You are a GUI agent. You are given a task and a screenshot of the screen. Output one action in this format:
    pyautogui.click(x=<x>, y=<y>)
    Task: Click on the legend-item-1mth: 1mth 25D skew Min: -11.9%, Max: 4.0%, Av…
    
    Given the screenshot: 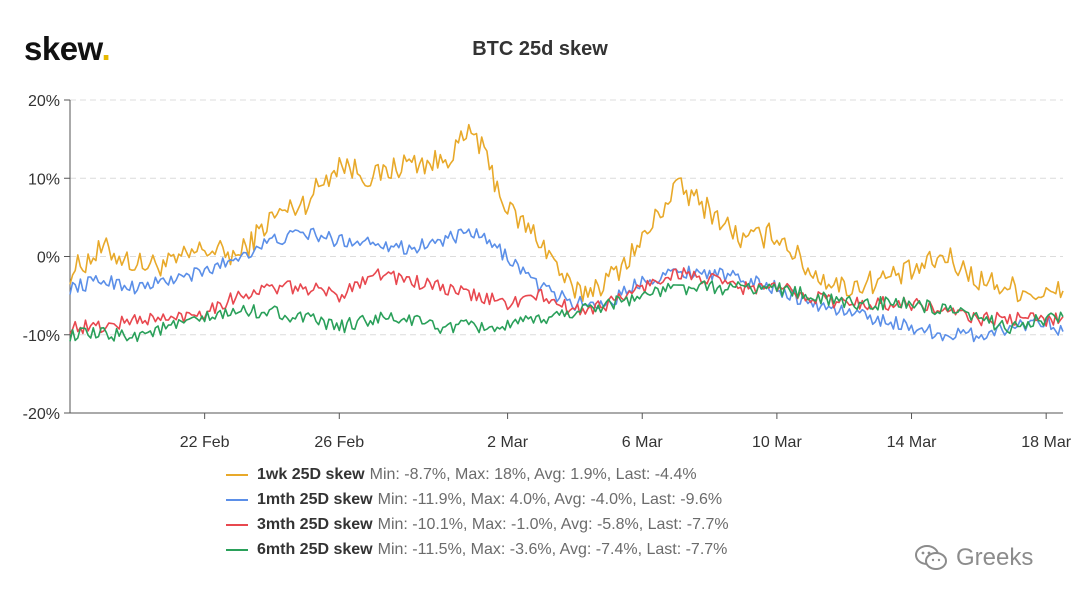 What is the action you would take?
    pyautogui.click(x=477, y=499)
    